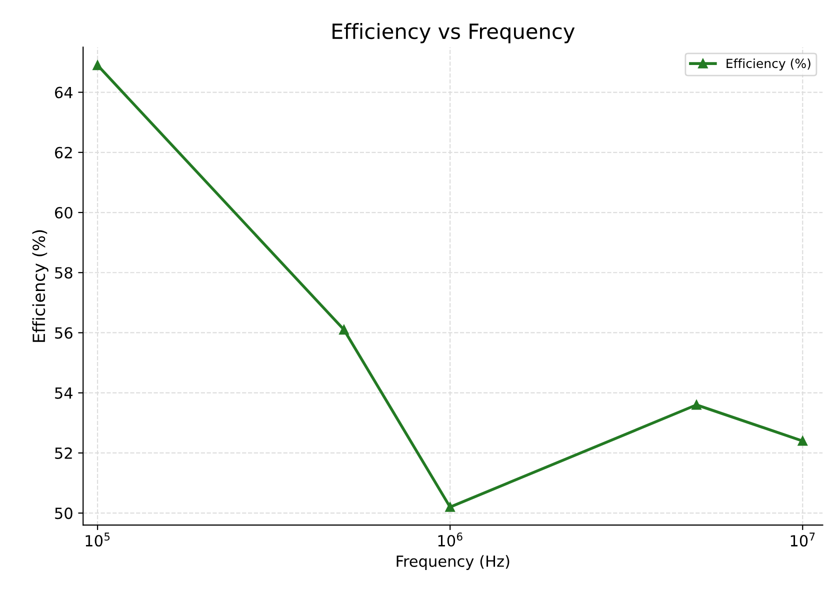 This screenshot has width=831, height=590. Describe the element at coordinates (63, 212) in the screenshot. I see `y-tick-label: 60` at that location.